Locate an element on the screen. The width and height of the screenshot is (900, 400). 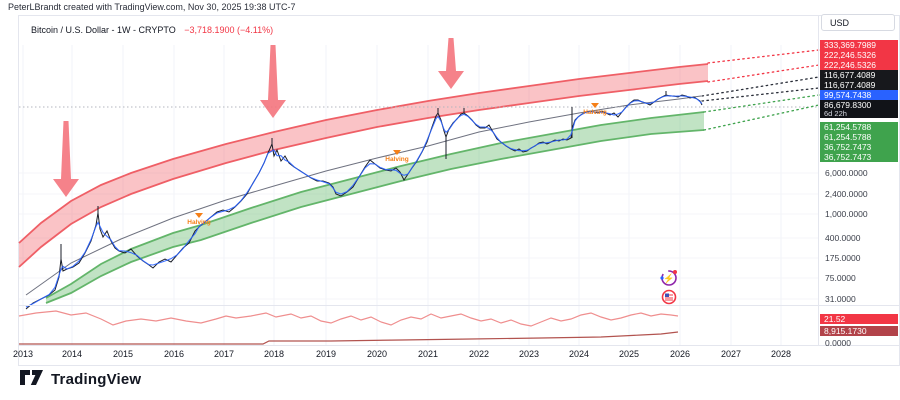
tradingview-logo: TradingView is located at coordinates (80, 379).